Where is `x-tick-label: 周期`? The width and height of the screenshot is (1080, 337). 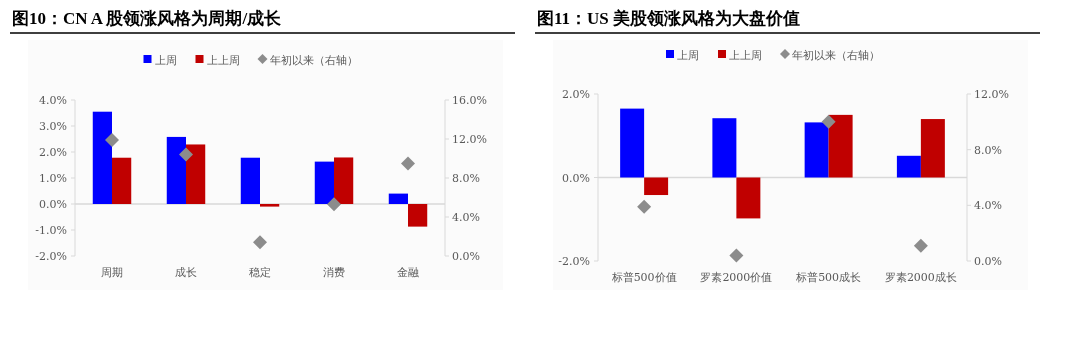
x-tick-label: 周期 is located at coordinates (112, 272).